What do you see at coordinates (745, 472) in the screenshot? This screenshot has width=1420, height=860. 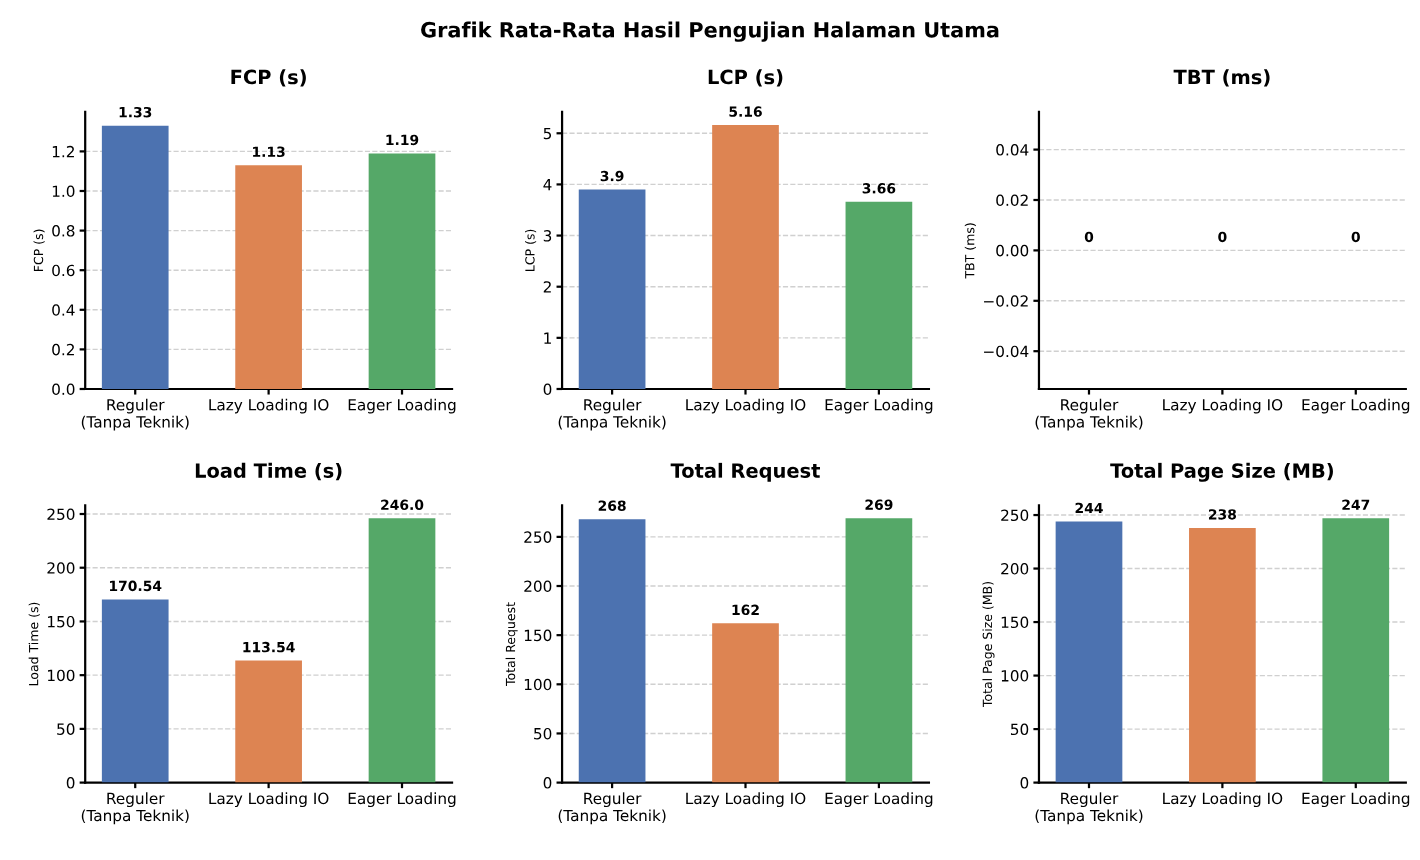 I see `chart-title: Total Request` at bounding box center [745, 472].